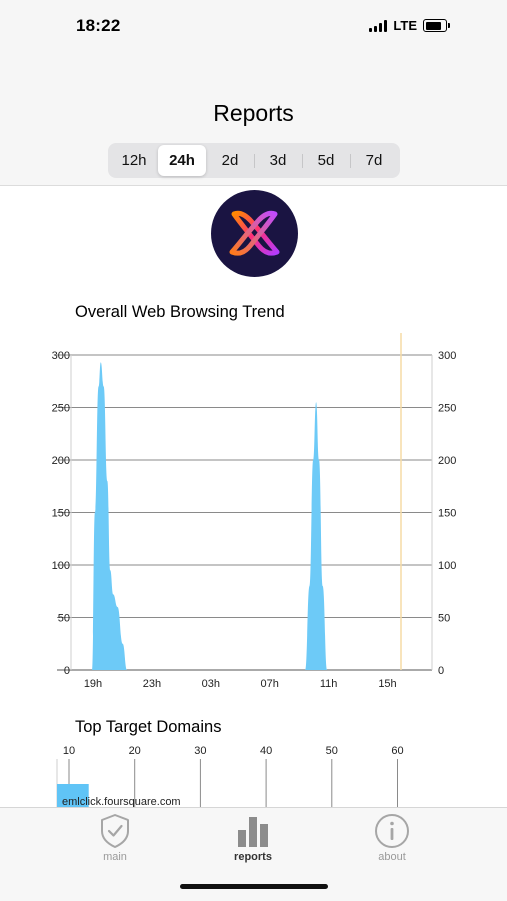  What do you see at coordinates (115, 831) in the screenshot?
I see `shield-check-icon` at bounding box center [115, 831].